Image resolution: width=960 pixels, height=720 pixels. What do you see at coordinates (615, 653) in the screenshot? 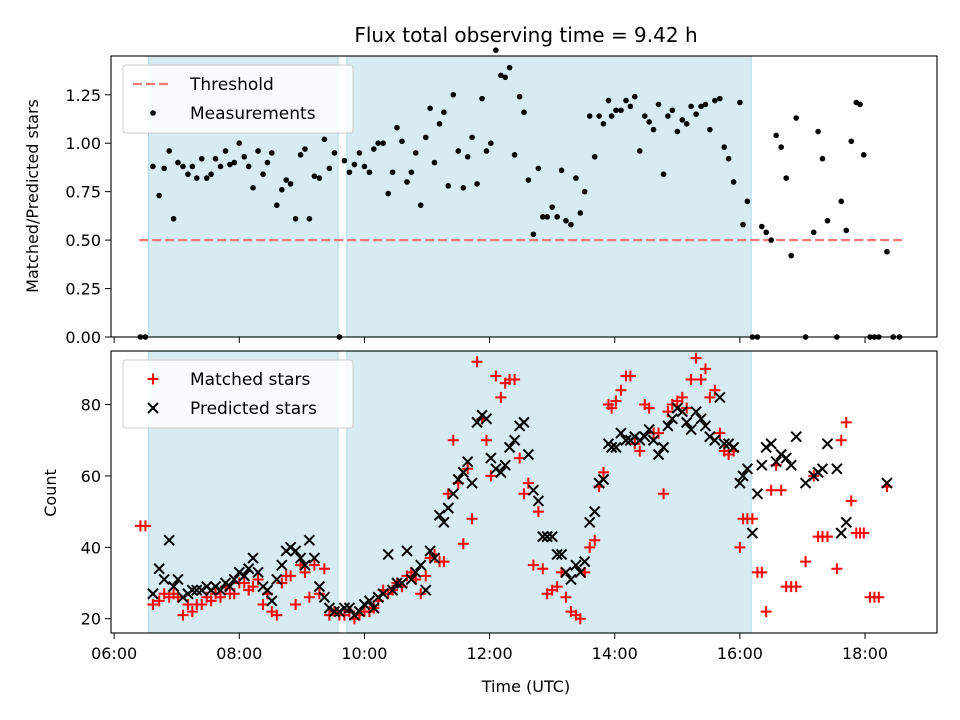
I see `x-tick-label: 14:00` at bounding box center [615, 653].